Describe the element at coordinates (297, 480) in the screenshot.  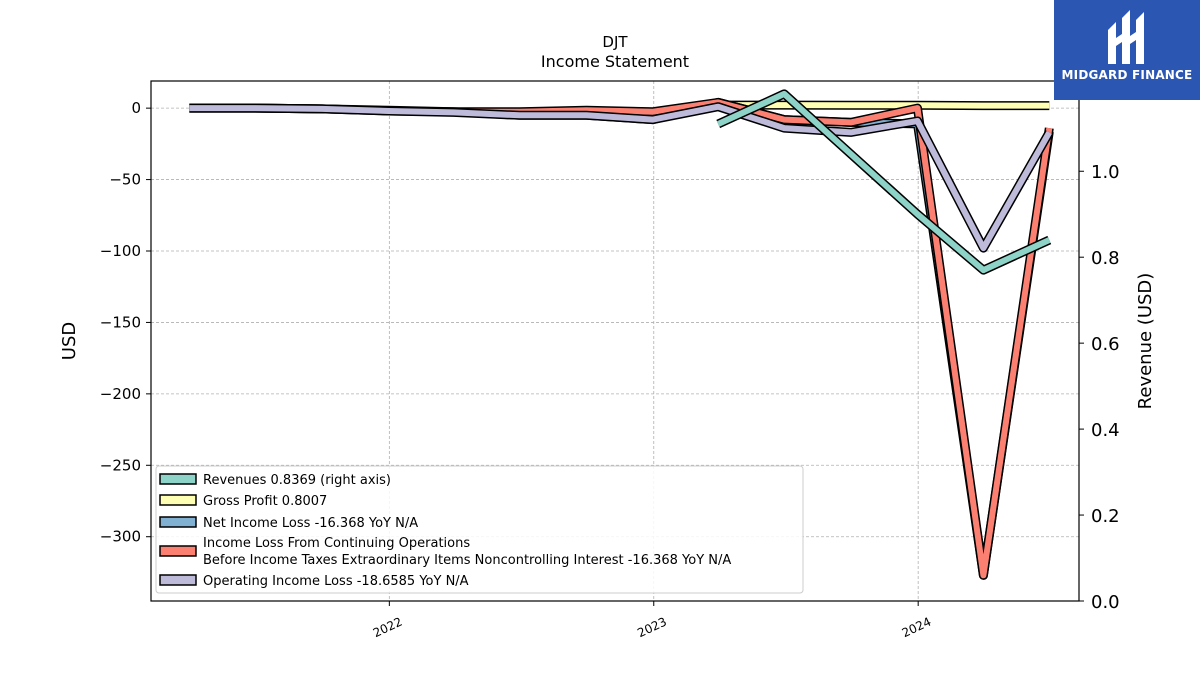
I see `legend-label: Revenues 0.8369 (right axis)` at that location.